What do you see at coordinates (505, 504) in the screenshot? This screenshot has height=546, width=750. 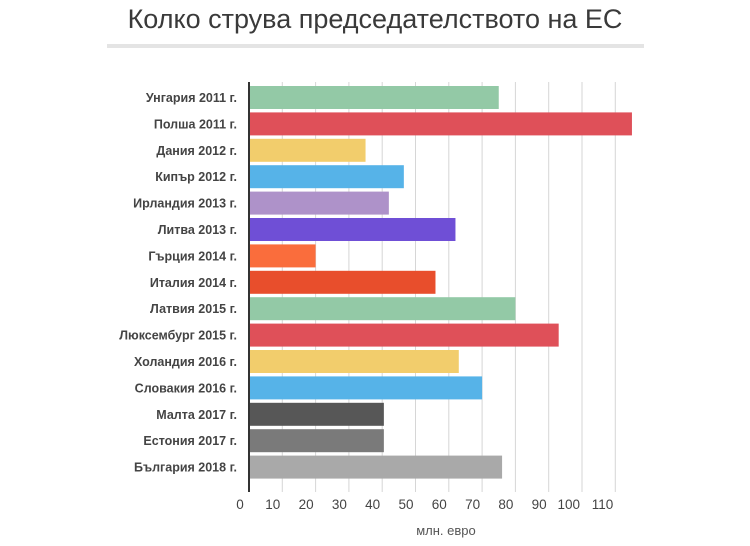 I see `x-tick-label: 80` at bounding box center [505, 504].